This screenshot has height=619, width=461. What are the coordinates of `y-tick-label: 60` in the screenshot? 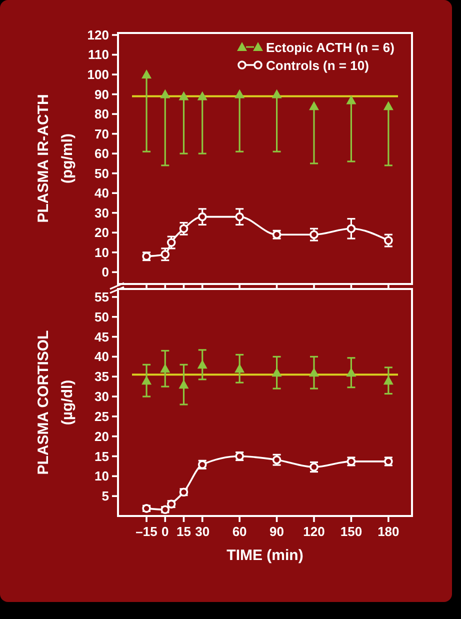 It's located at (101, 154).